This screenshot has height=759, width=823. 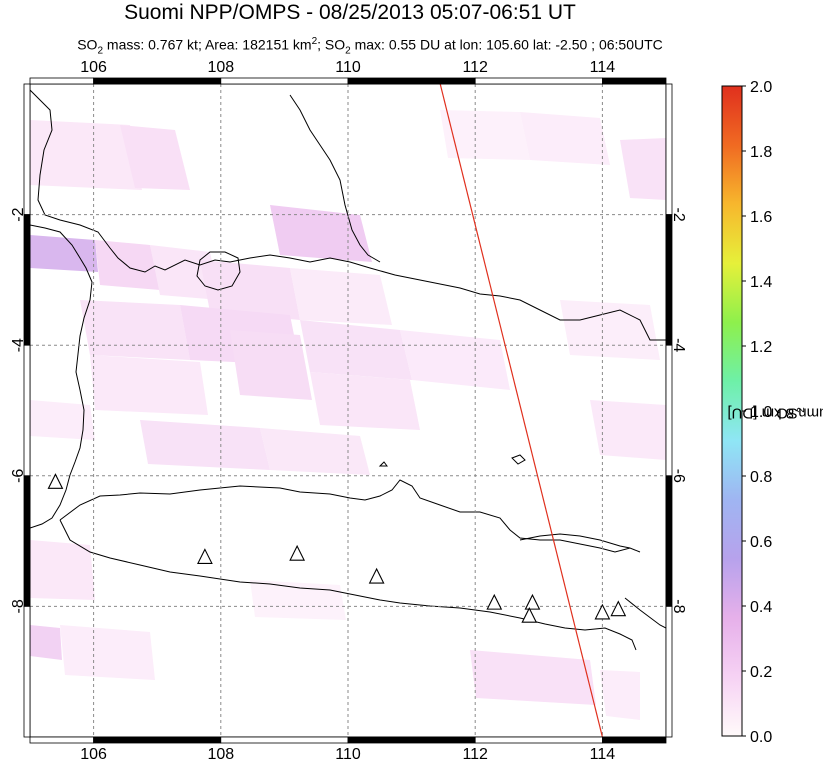 I want to click on lon-labels-bottom: 106 108 110 112 114, so click(x=347, y=752).